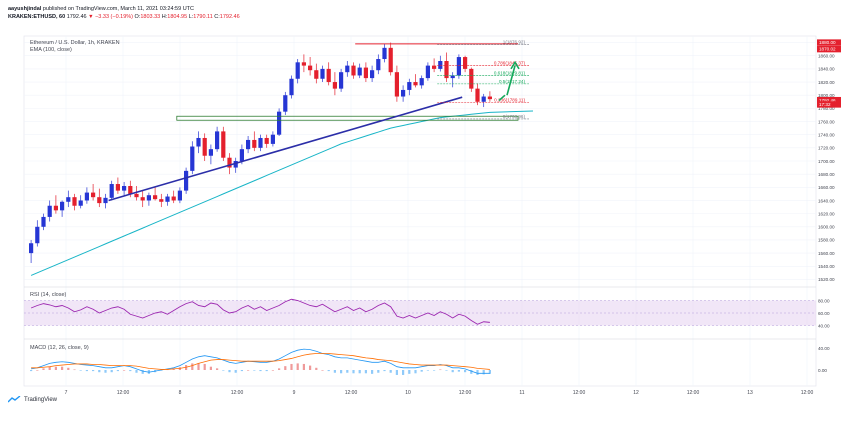  What do you see at coordinates (59, 348) in the screenshot?
I see `macd-legend: MACD (12, 26, close, 9)` at bounding box center [59, 348].